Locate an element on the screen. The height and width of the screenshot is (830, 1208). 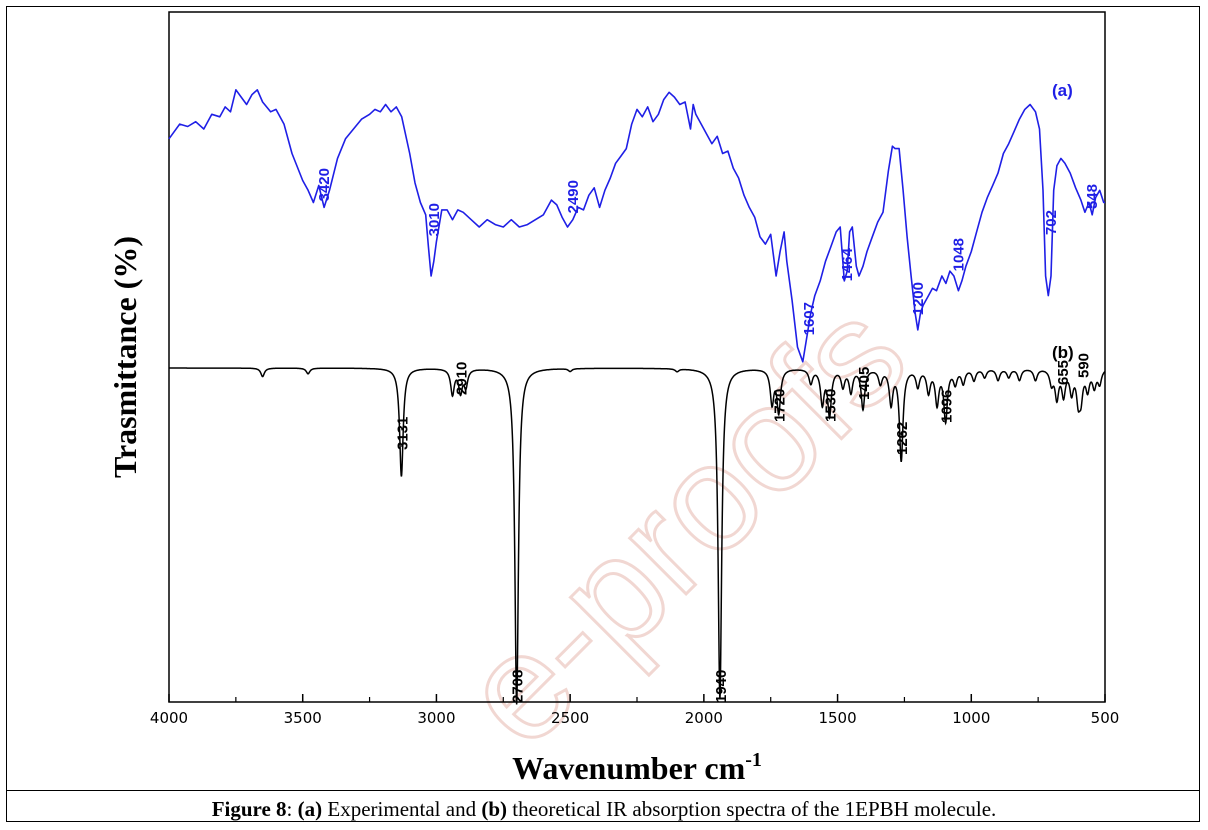
peak-label-b: 1720 is located at coordinates (780, 405).